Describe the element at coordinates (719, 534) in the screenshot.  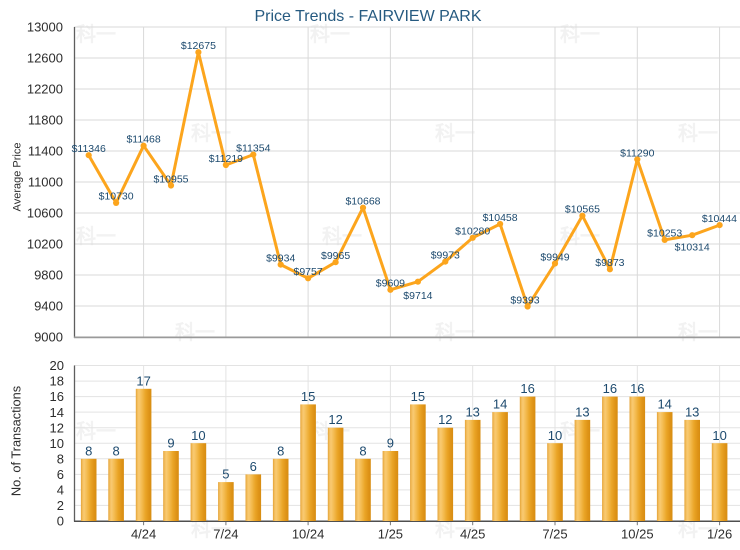
I see `svg-text: 1/26` at that location.